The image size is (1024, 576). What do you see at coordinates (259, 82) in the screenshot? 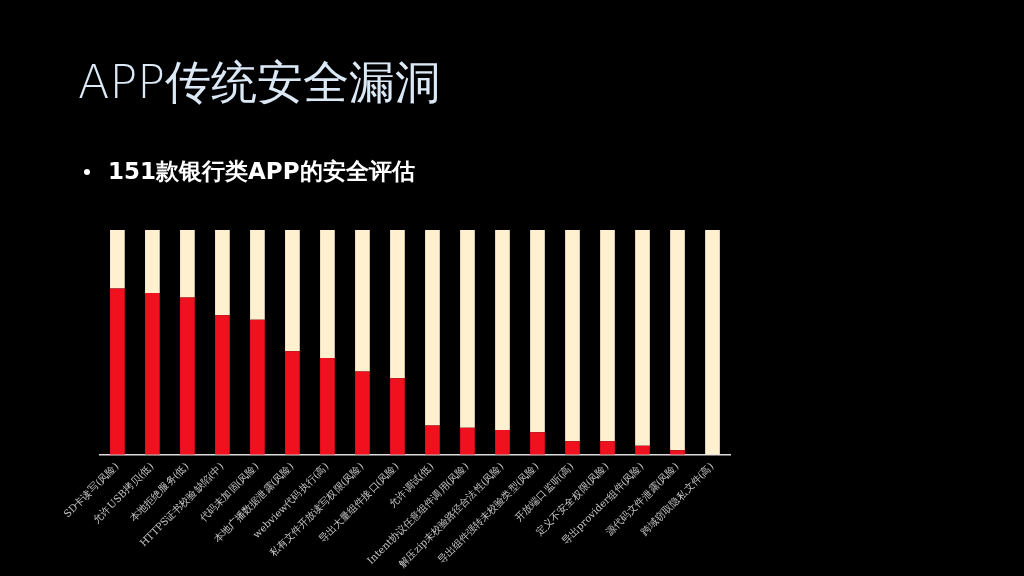
I see `chart-title: APP传统安全漏洞` at bounding box center [259, 82].